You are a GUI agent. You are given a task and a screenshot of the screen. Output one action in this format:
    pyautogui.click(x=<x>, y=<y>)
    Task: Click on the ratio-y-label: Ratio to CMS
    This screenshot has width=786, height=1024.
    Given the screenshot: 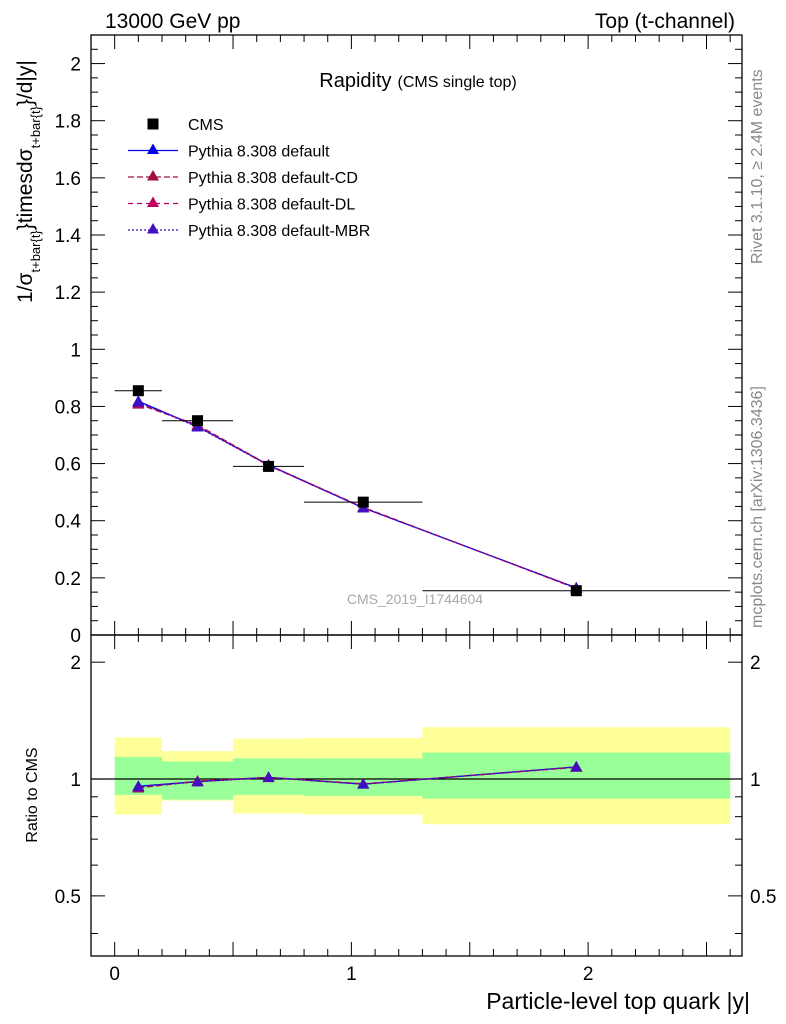 What is the action you would take?
    pyautogui.click(x=32, y=794)
    